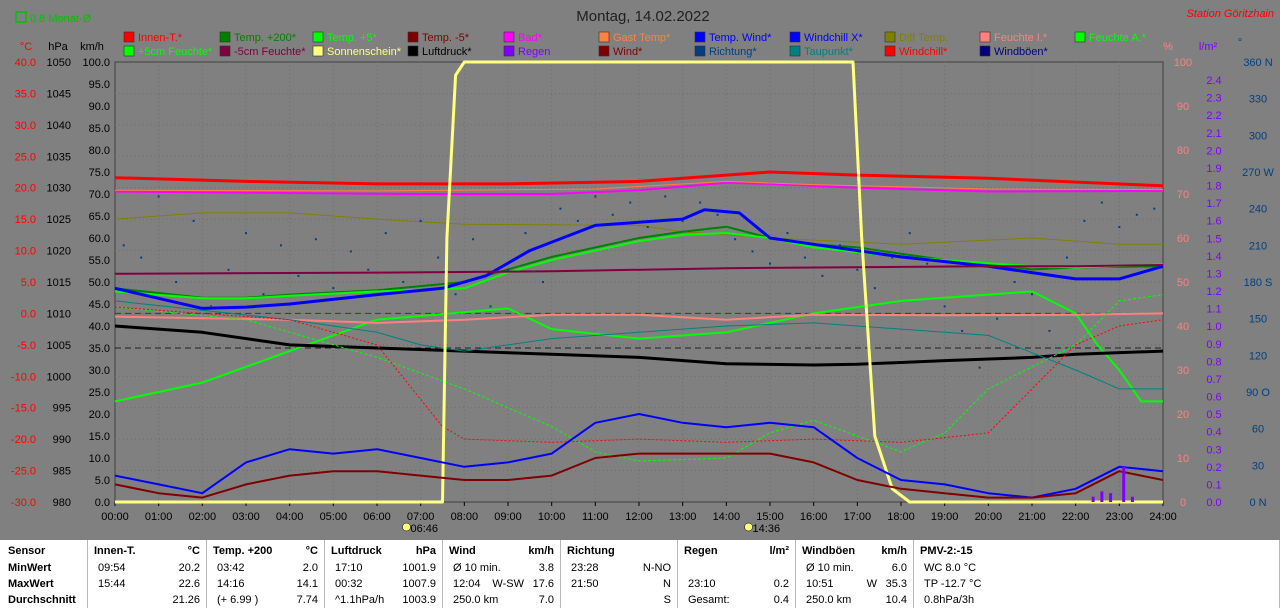 Image resolution: width=1280 pixels, height=608 pixels. What do you see at coordinates (147, 584) in the screenshot?
I see `stats-row: 15:44 22.6` at bounding box center [147, 584].